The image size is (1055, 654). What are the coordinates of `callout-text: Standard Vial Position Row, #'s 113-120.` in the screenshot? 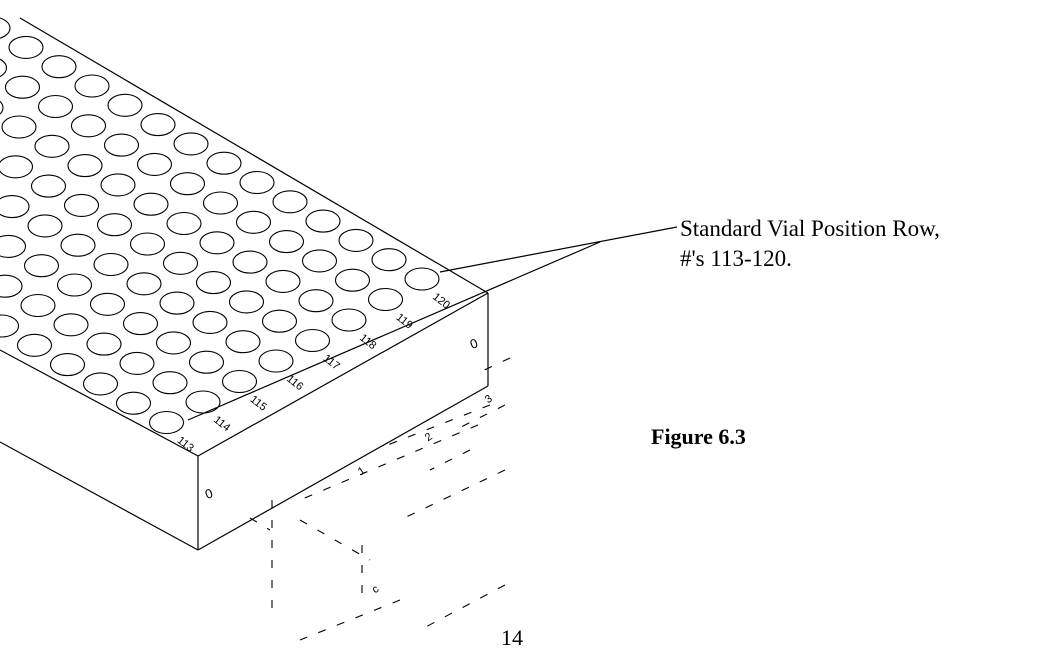 It's located at (810, 244).